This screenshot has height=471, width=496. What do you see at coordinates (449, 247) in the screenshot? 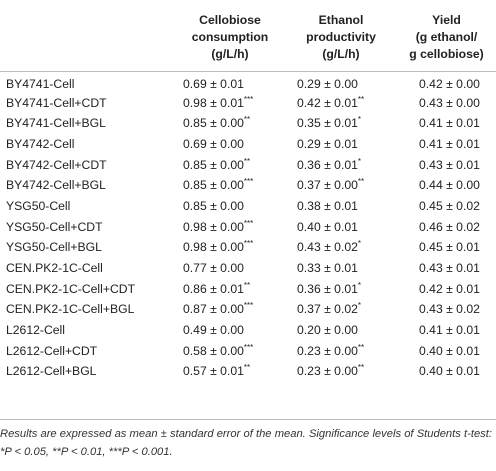
I see `value-text: 0.45 ± 0.01` at bounding box center [449, 247].